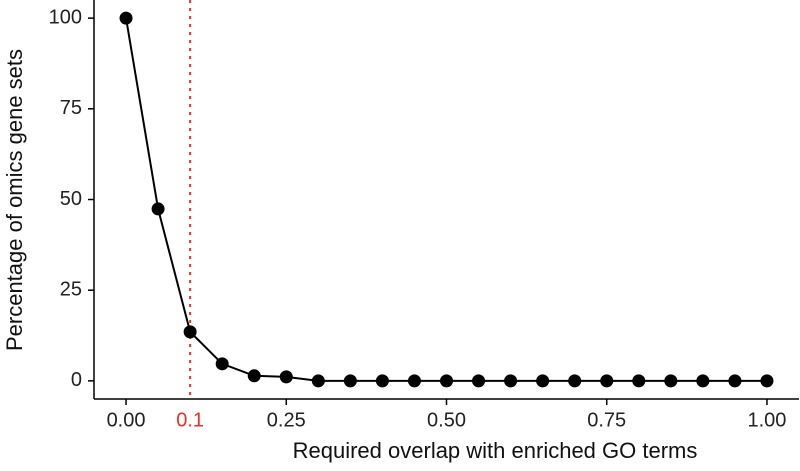  I want to click on y-tick-label: 50, so click(71, 199).